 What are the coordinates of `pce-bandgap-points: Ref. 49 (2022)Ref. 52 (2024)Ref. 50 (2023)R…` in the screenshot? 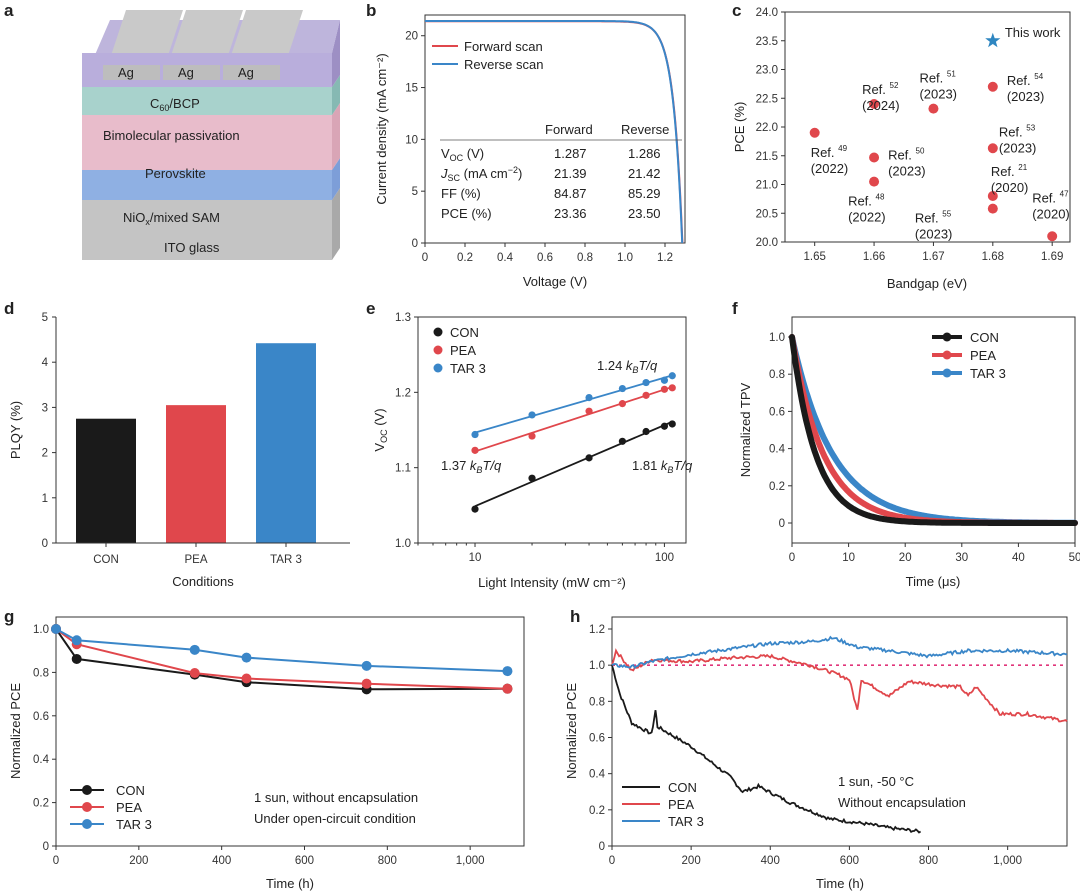 It's located at (939, 133).